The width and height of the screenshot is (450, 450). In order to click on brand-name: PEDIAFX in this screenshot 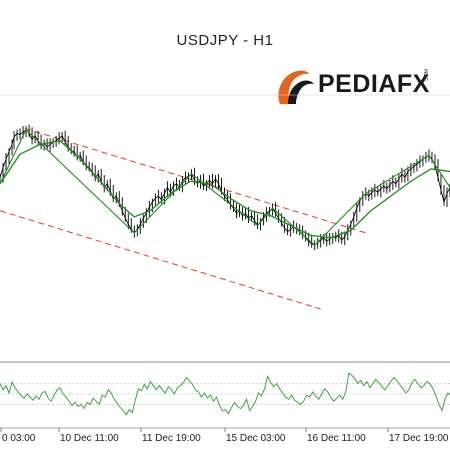, I will do `click(374, 84)`.